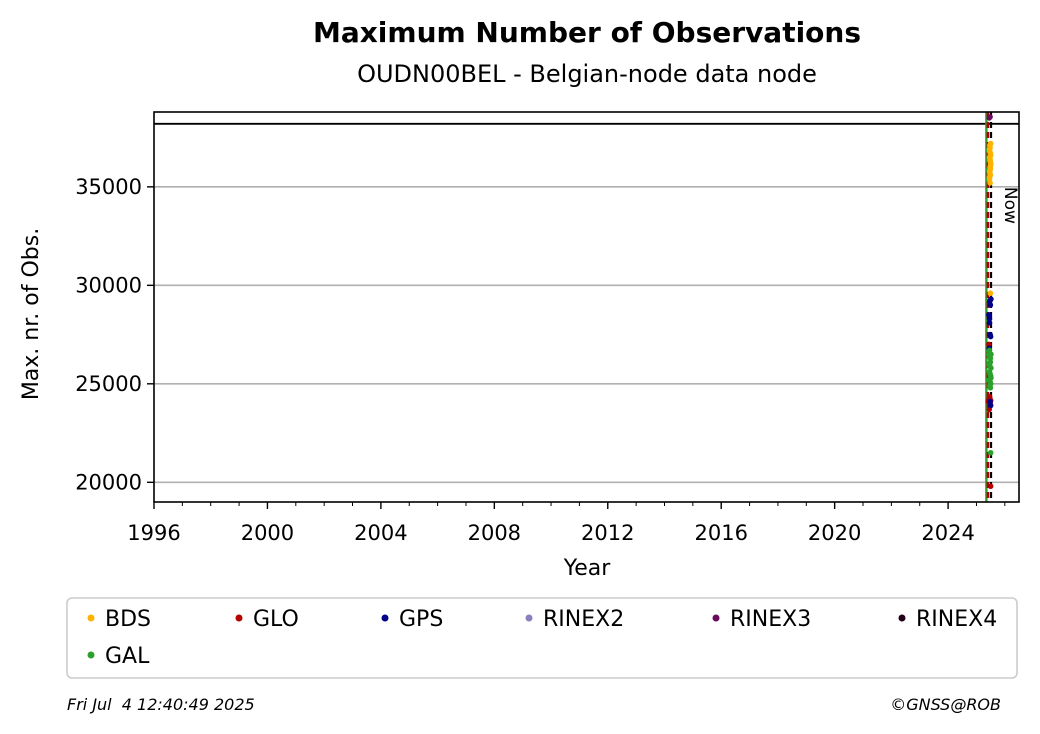 This screenshot has width=1040, height=734. What do you see at coordinates (31, 314) in the screenshot?
I see `y-axis-label: Max. nr. of Obs.` at bounding box center [31, 314].